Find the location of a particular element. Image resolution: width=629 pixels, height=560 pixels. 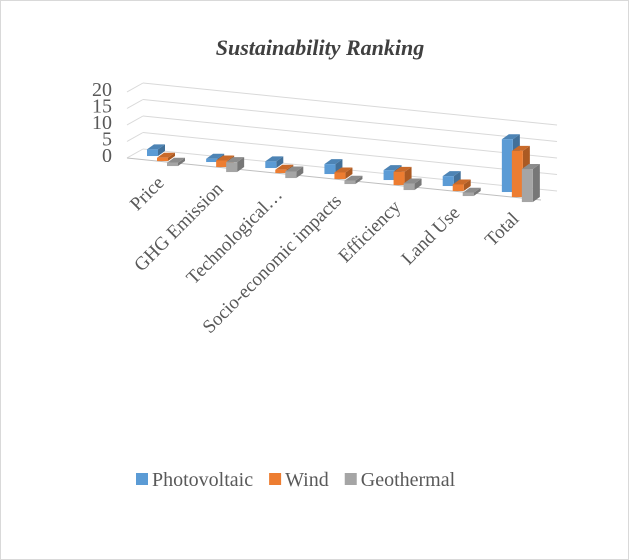

legend-label: Photovoltaic is located at coordinates (202, 480).